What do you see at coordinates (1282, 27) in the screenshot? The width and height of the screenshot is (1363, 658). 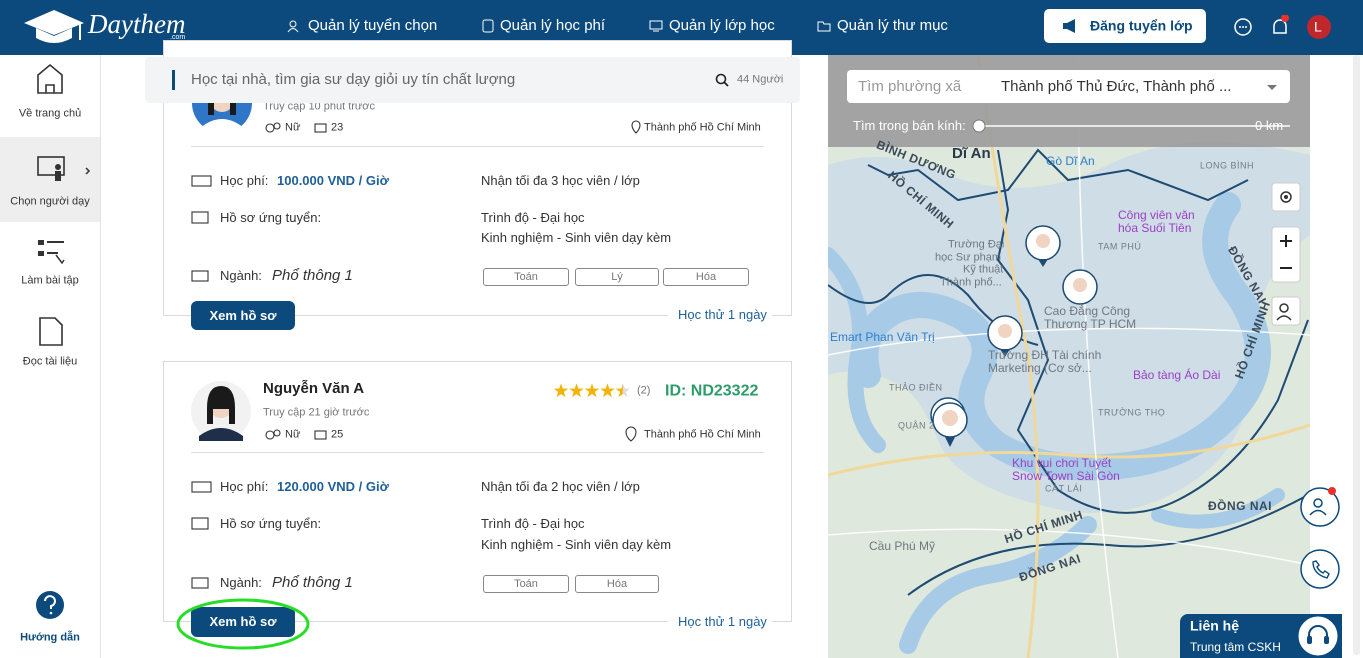 I see `header-icons` at bounding box center [1282, 27].